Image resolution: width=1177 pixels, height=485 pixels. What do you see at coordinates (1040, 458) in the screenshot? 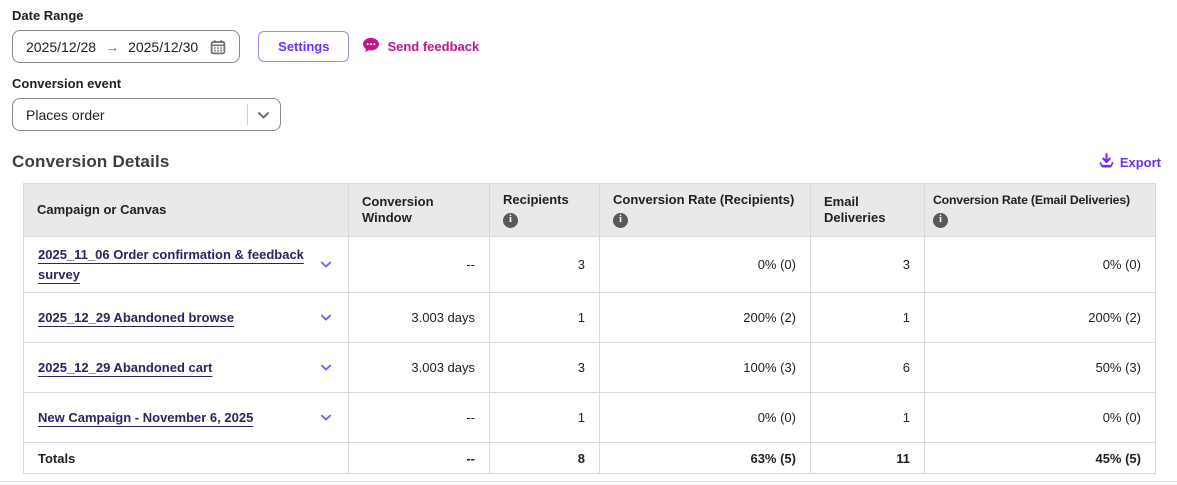
I see `totals-rate-deliveries: 45% (5)` at bounding box center [1040, 458].